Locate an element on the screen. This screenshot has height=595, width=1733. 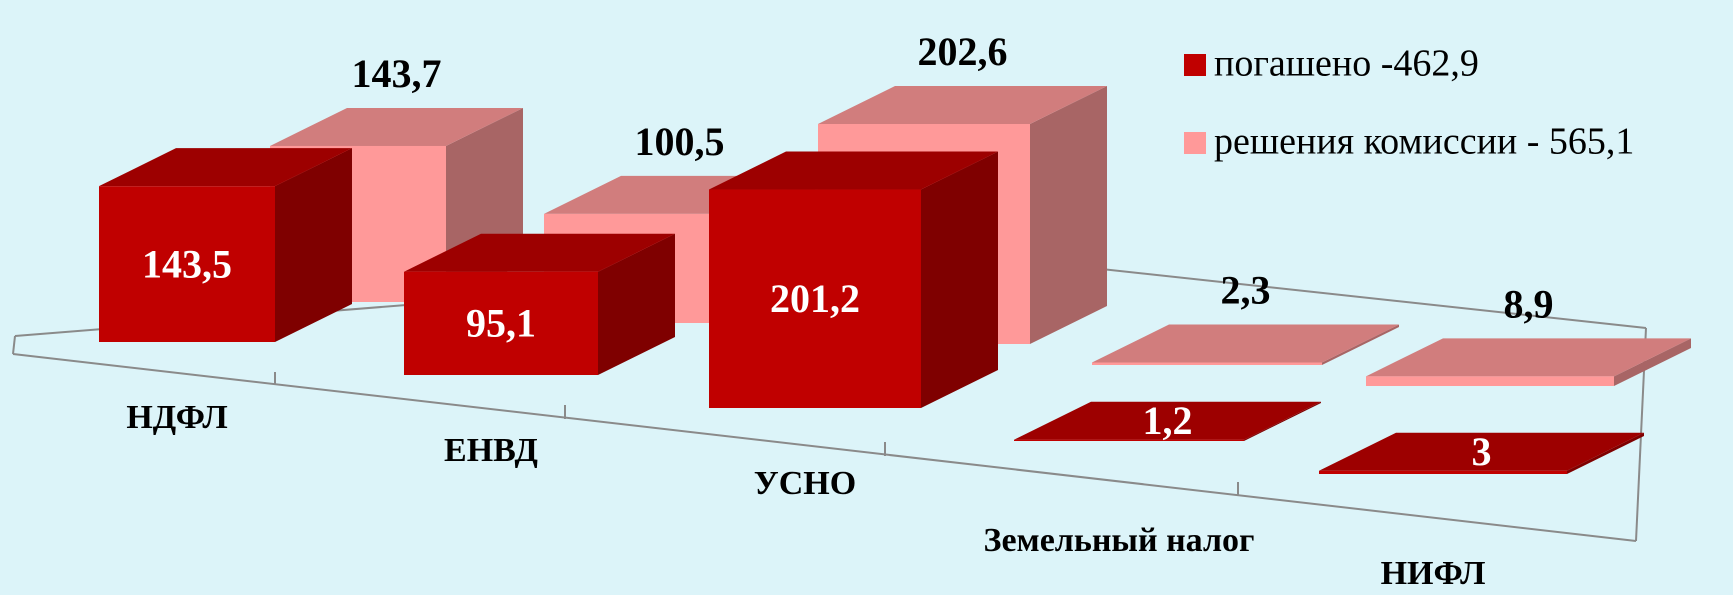
value-label: 3 is located at coordinates (1482, 451).